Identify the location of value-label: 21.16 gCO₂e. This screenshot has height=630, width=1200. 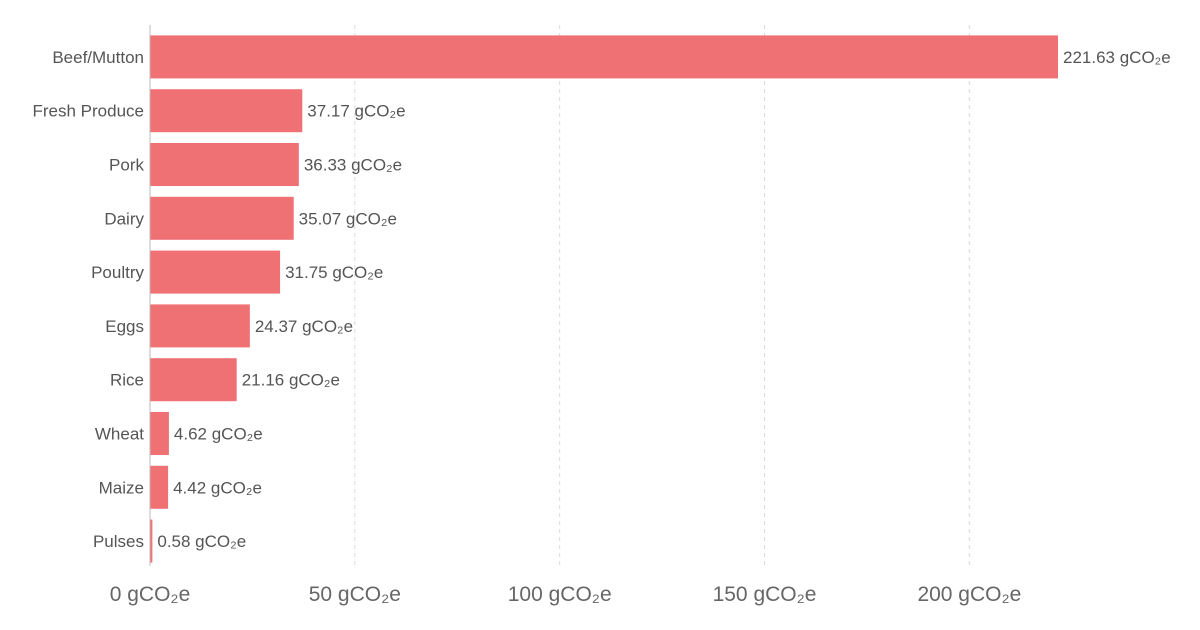
(291, 380).